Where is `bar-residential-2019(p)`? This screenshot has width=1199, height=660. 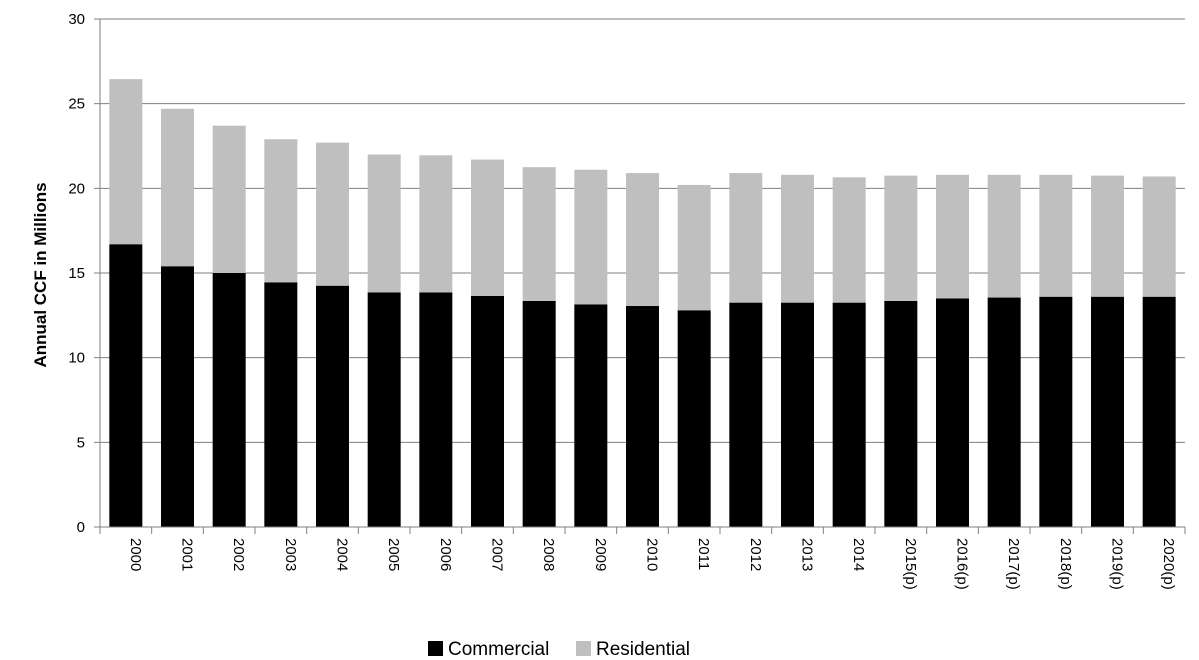 bar-residential-2019(p) is located at coordinates (1107, 236).